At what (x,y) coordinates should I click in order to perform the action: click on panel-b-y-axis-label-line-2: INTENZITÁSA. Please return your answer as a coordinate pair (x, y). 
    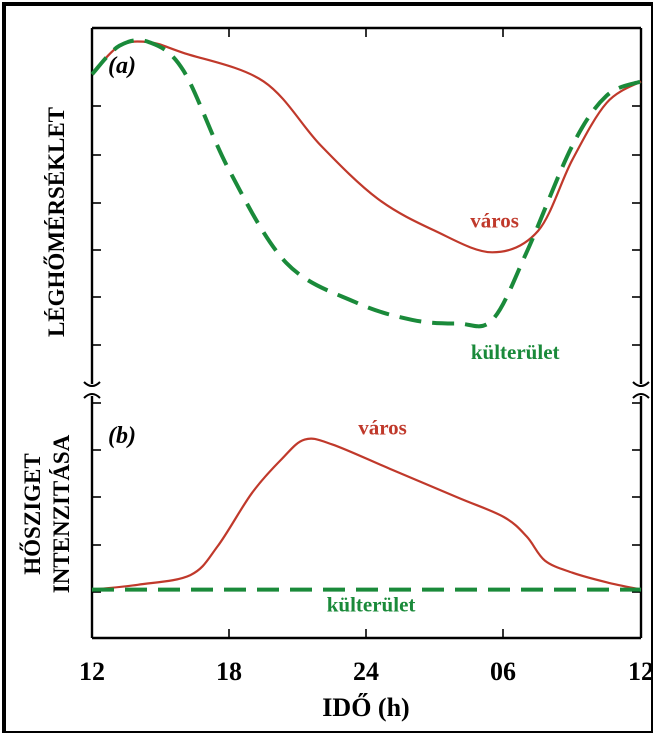
    Looking at the image, I should click on (61, 513).